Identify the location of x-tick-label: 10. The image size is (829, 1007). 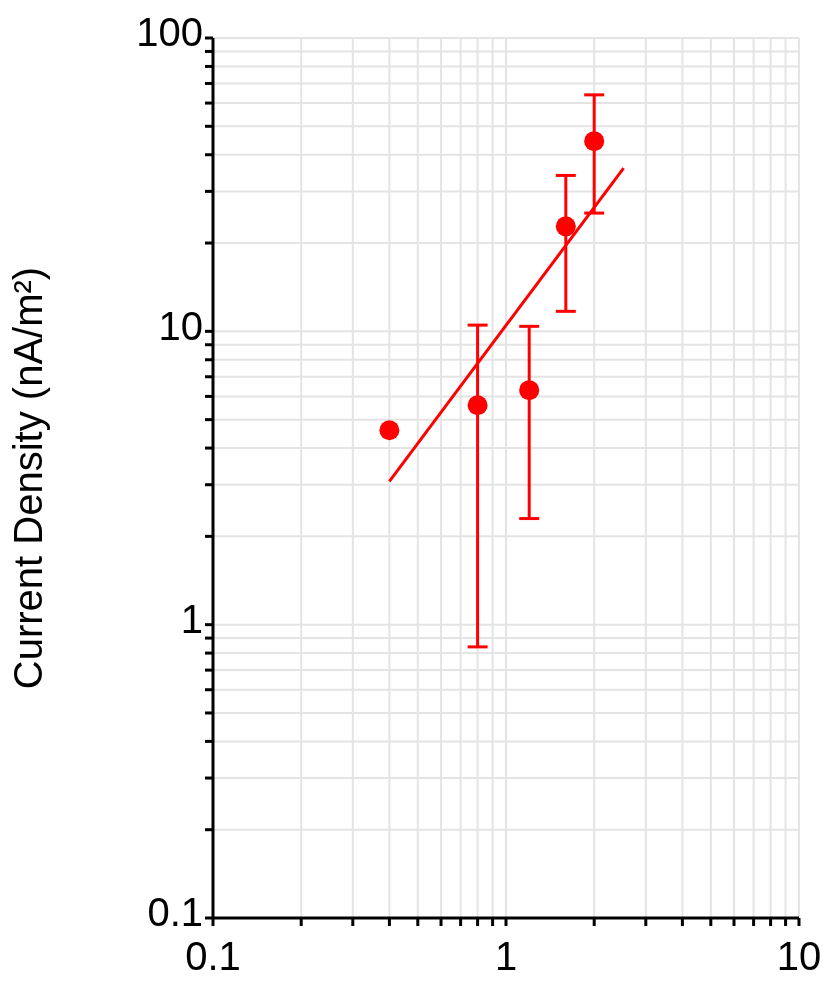
(799, 956).